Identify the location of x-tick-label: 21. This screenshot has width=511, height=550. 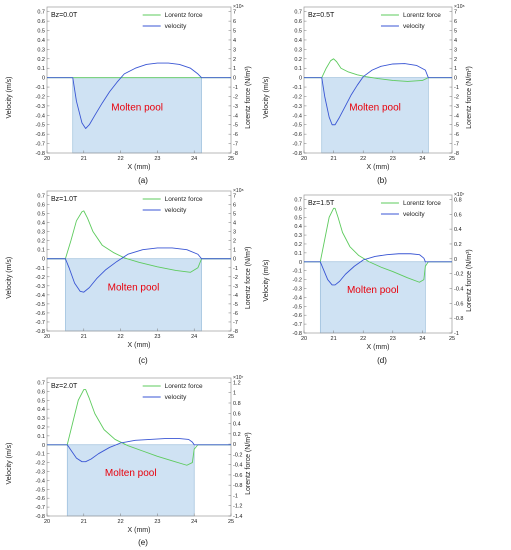
(84, 159).